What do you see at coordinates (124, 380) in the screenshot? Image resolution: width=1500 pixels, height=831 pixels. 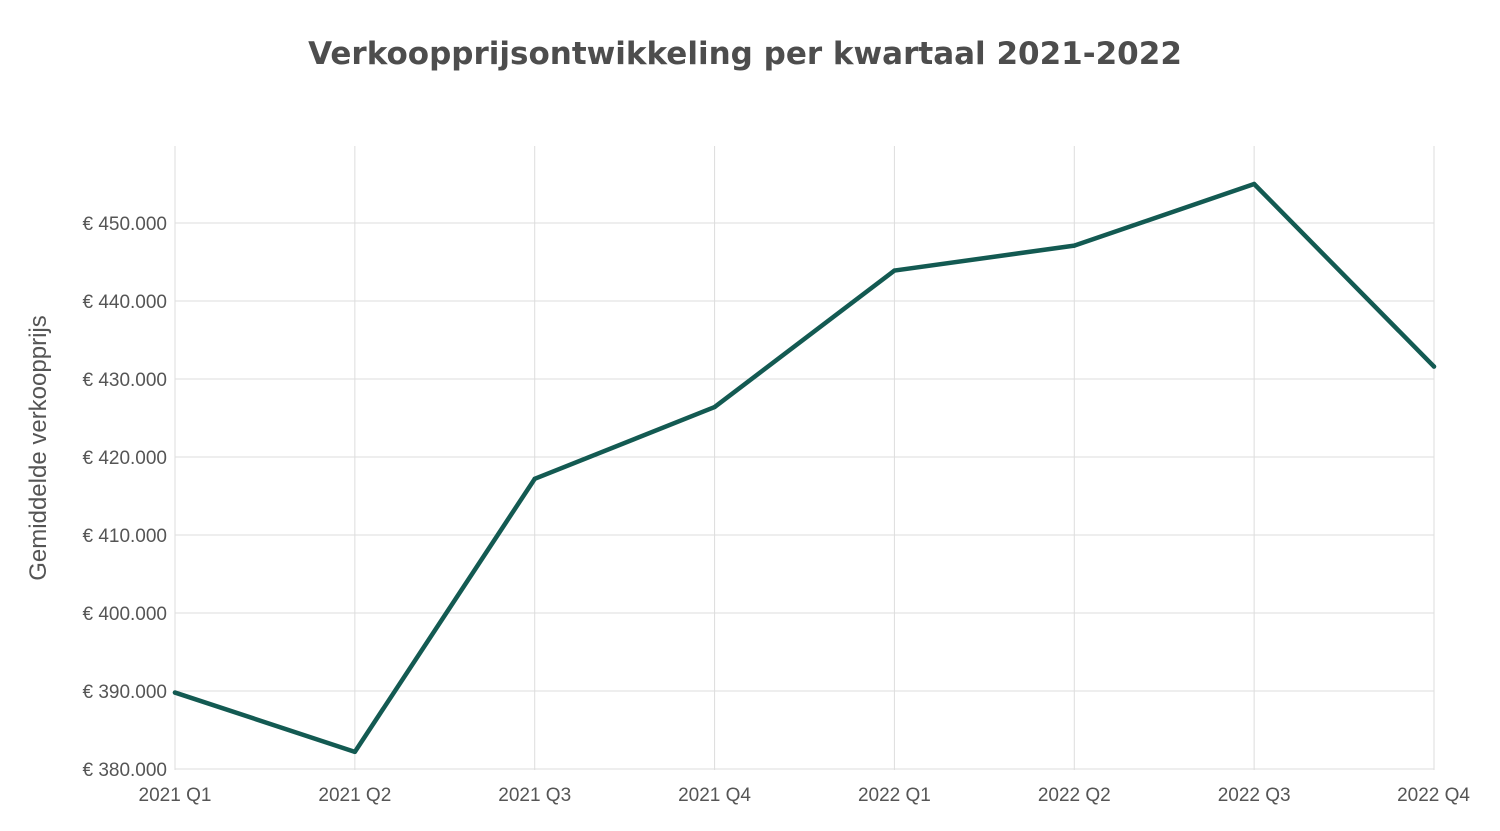 I see `y-tick-label: € 430.000` at bounding box center [124, 380].